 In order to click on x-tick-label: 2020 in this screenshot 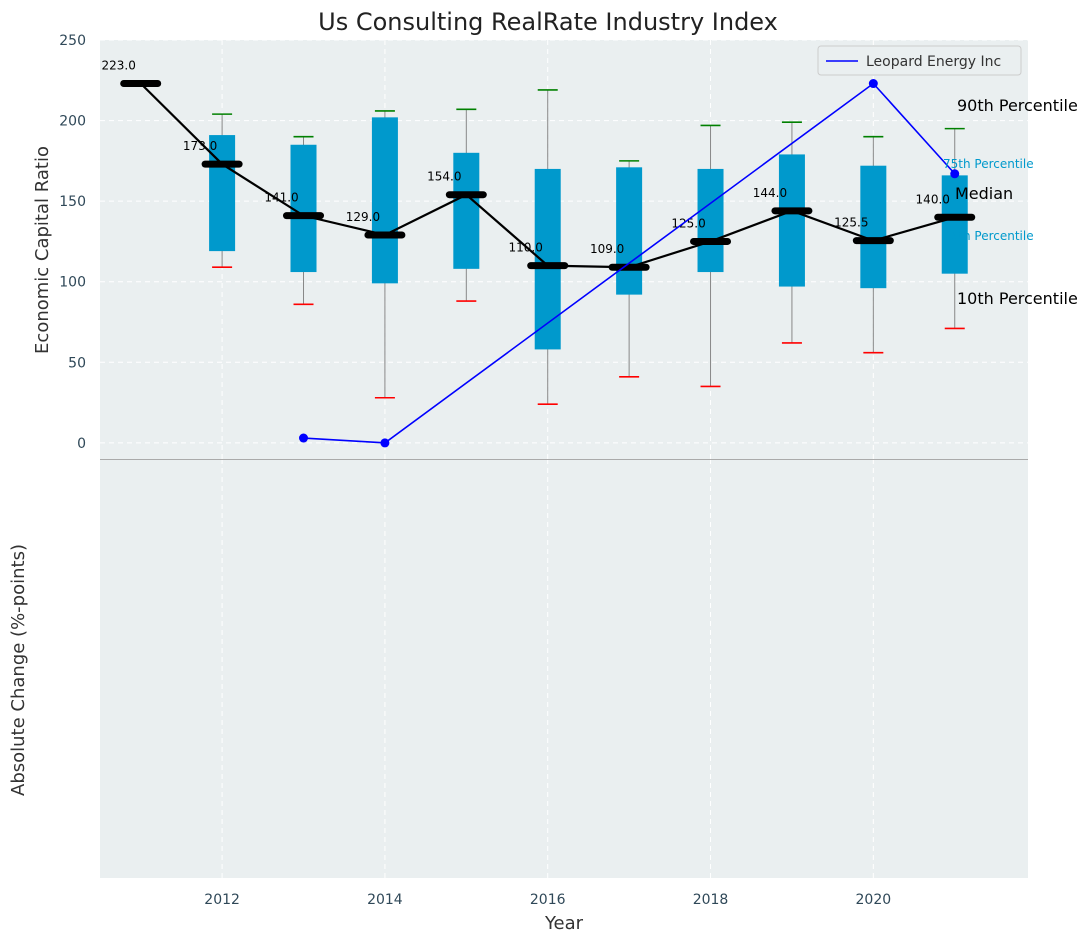, I will do `click(874, 900)`.